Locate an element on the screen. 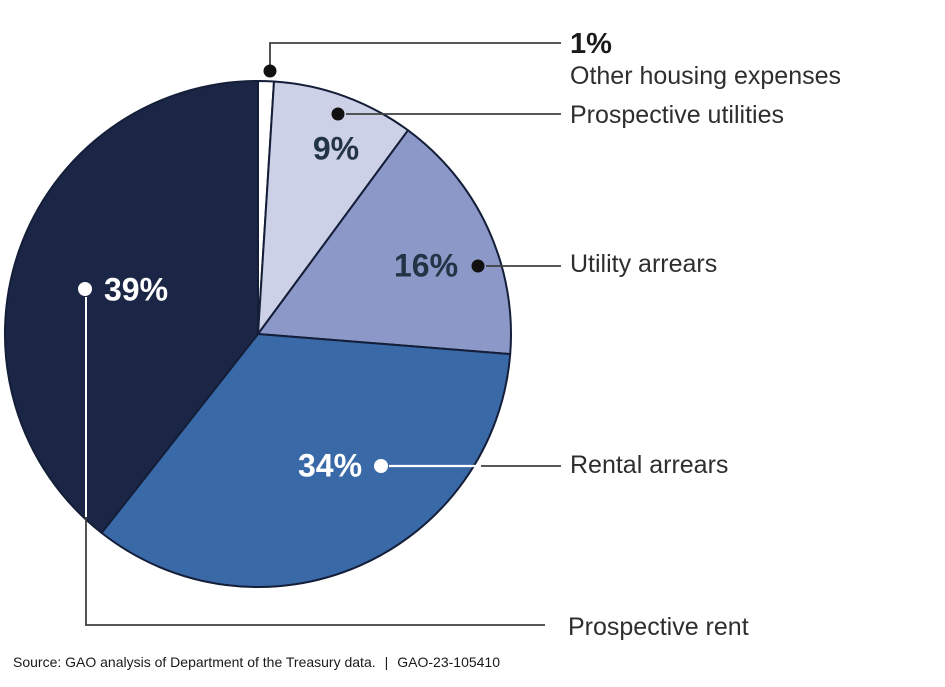  callout-dot-prospective-rent is located at coordinates (85, 289).